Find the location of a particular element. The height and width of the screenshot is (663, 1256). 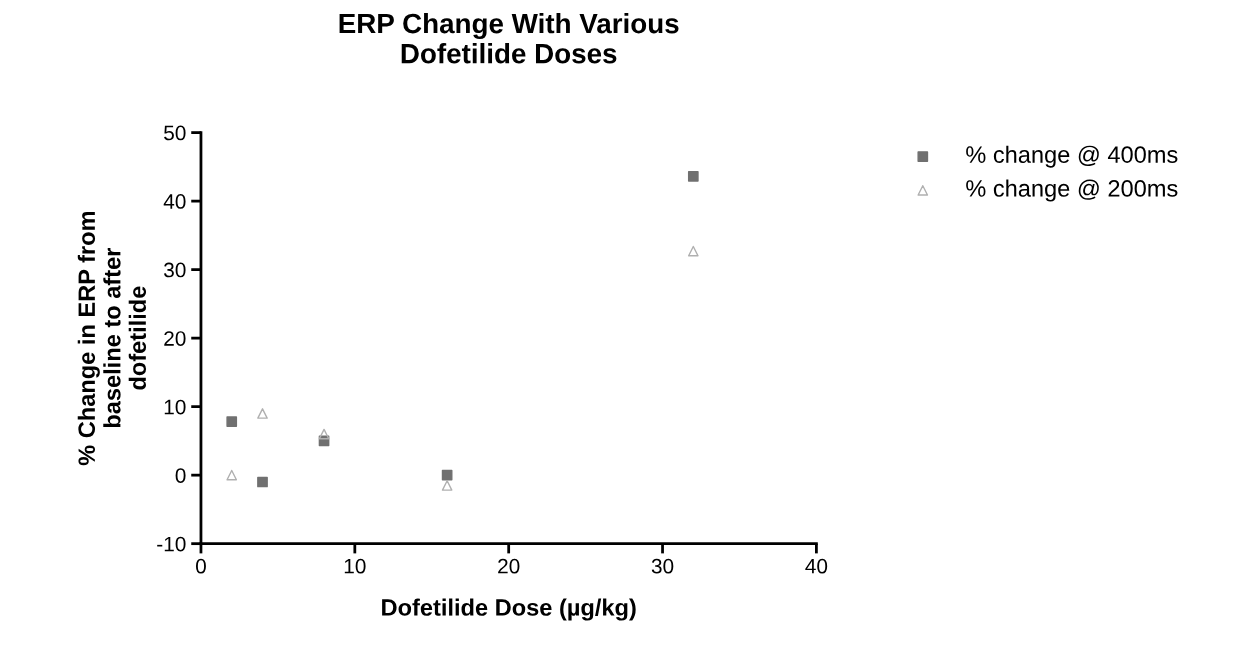

x-tick-label: 30 is located at coordinates (662, 566).